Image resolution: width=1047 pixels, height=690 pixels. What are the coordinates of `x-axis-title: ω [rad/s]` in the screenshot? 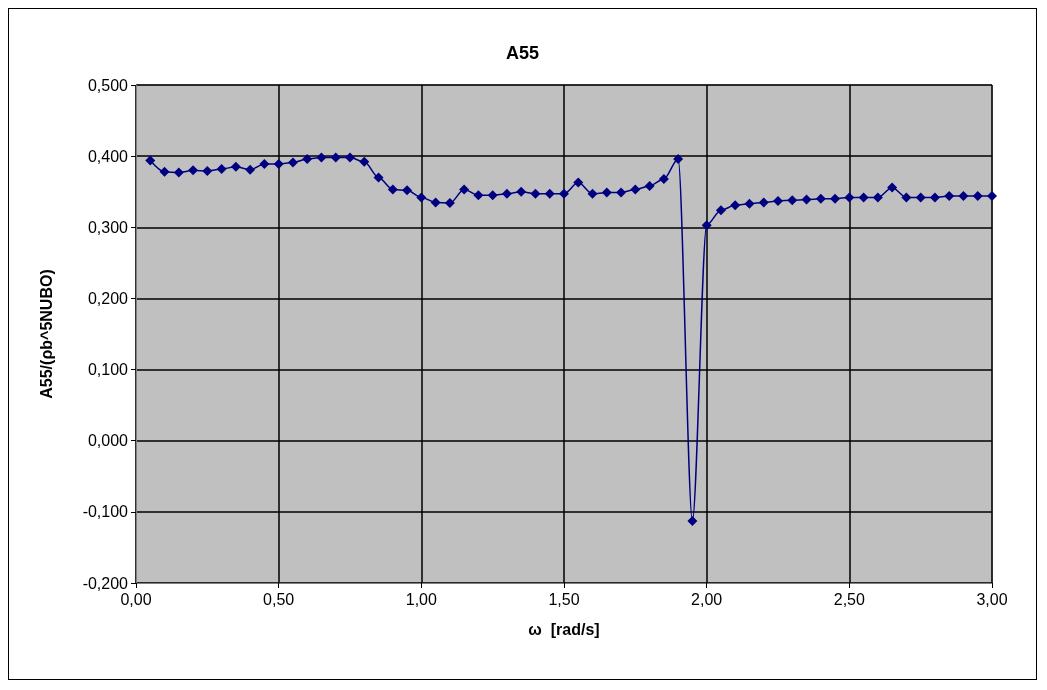 It's located at (564, 629).